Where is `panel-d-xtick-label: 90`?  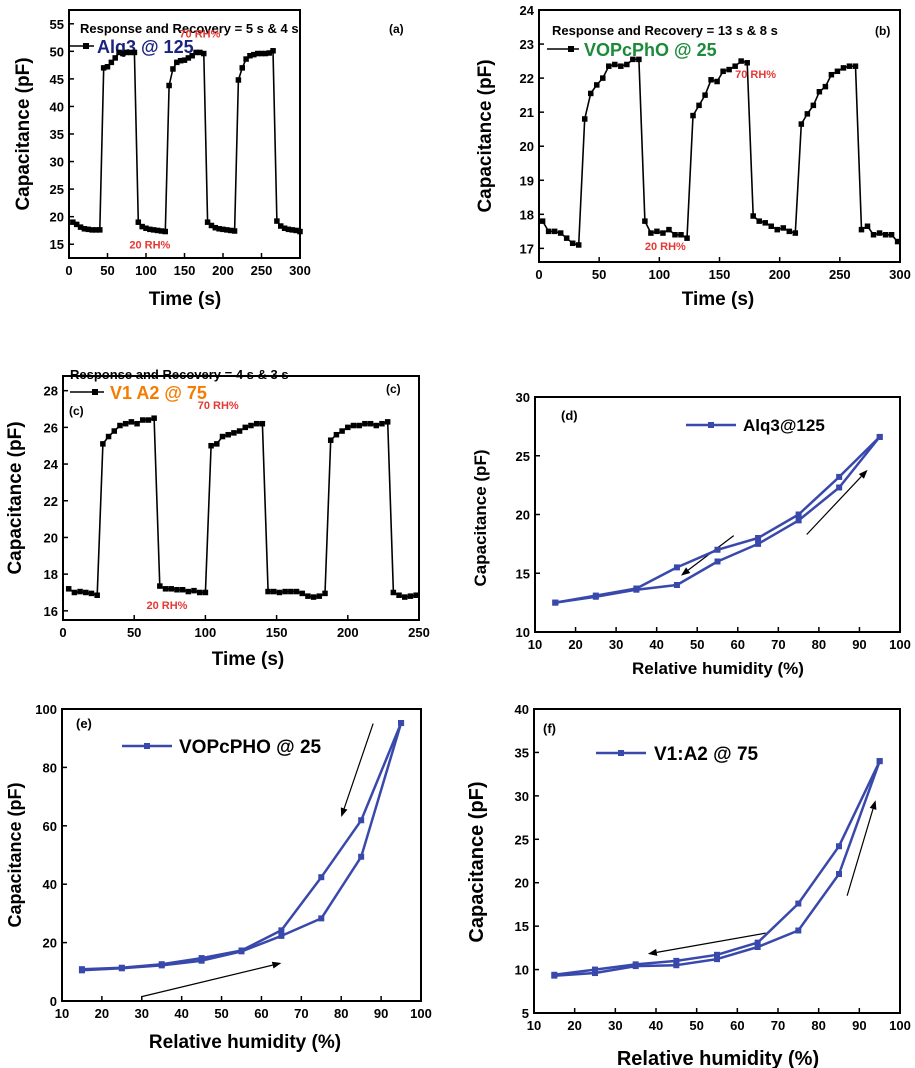
panel-d-xtick-label: 90 is located at coordinates (859, 644).